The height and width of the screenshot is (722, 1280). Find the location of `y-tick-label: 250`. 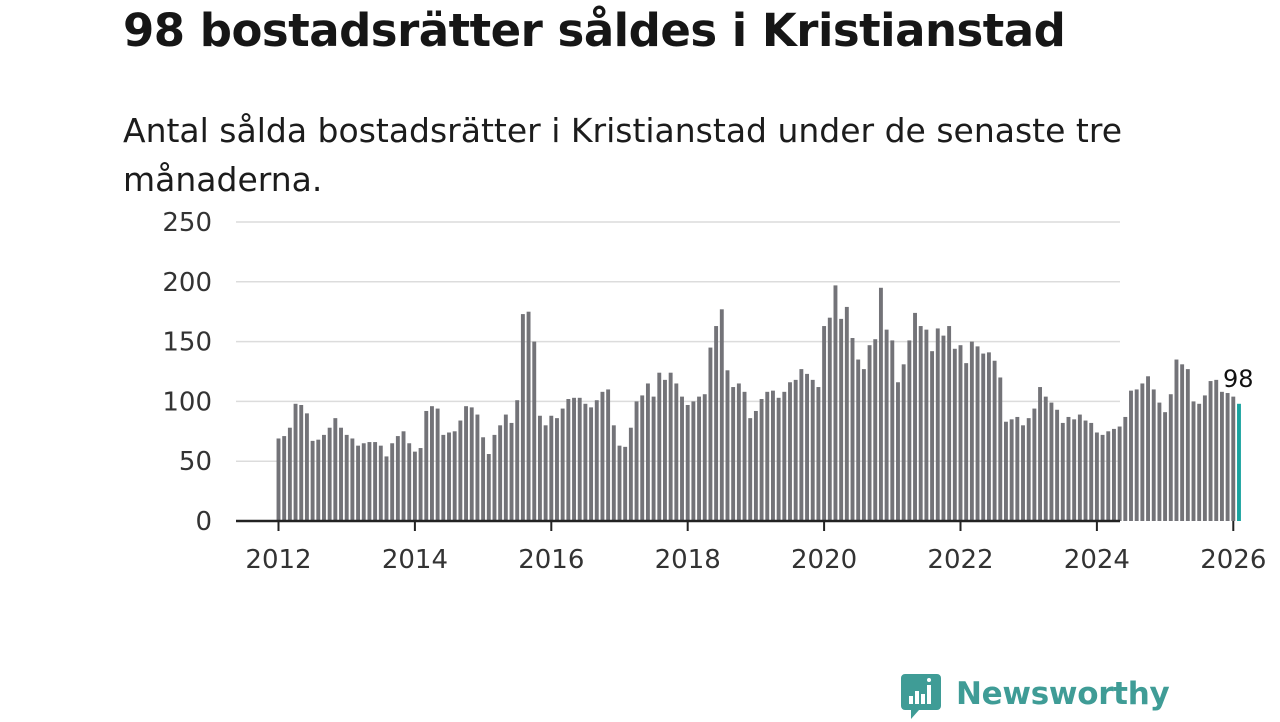

y-tick-label: 250 is located at coordinates (187, 223).